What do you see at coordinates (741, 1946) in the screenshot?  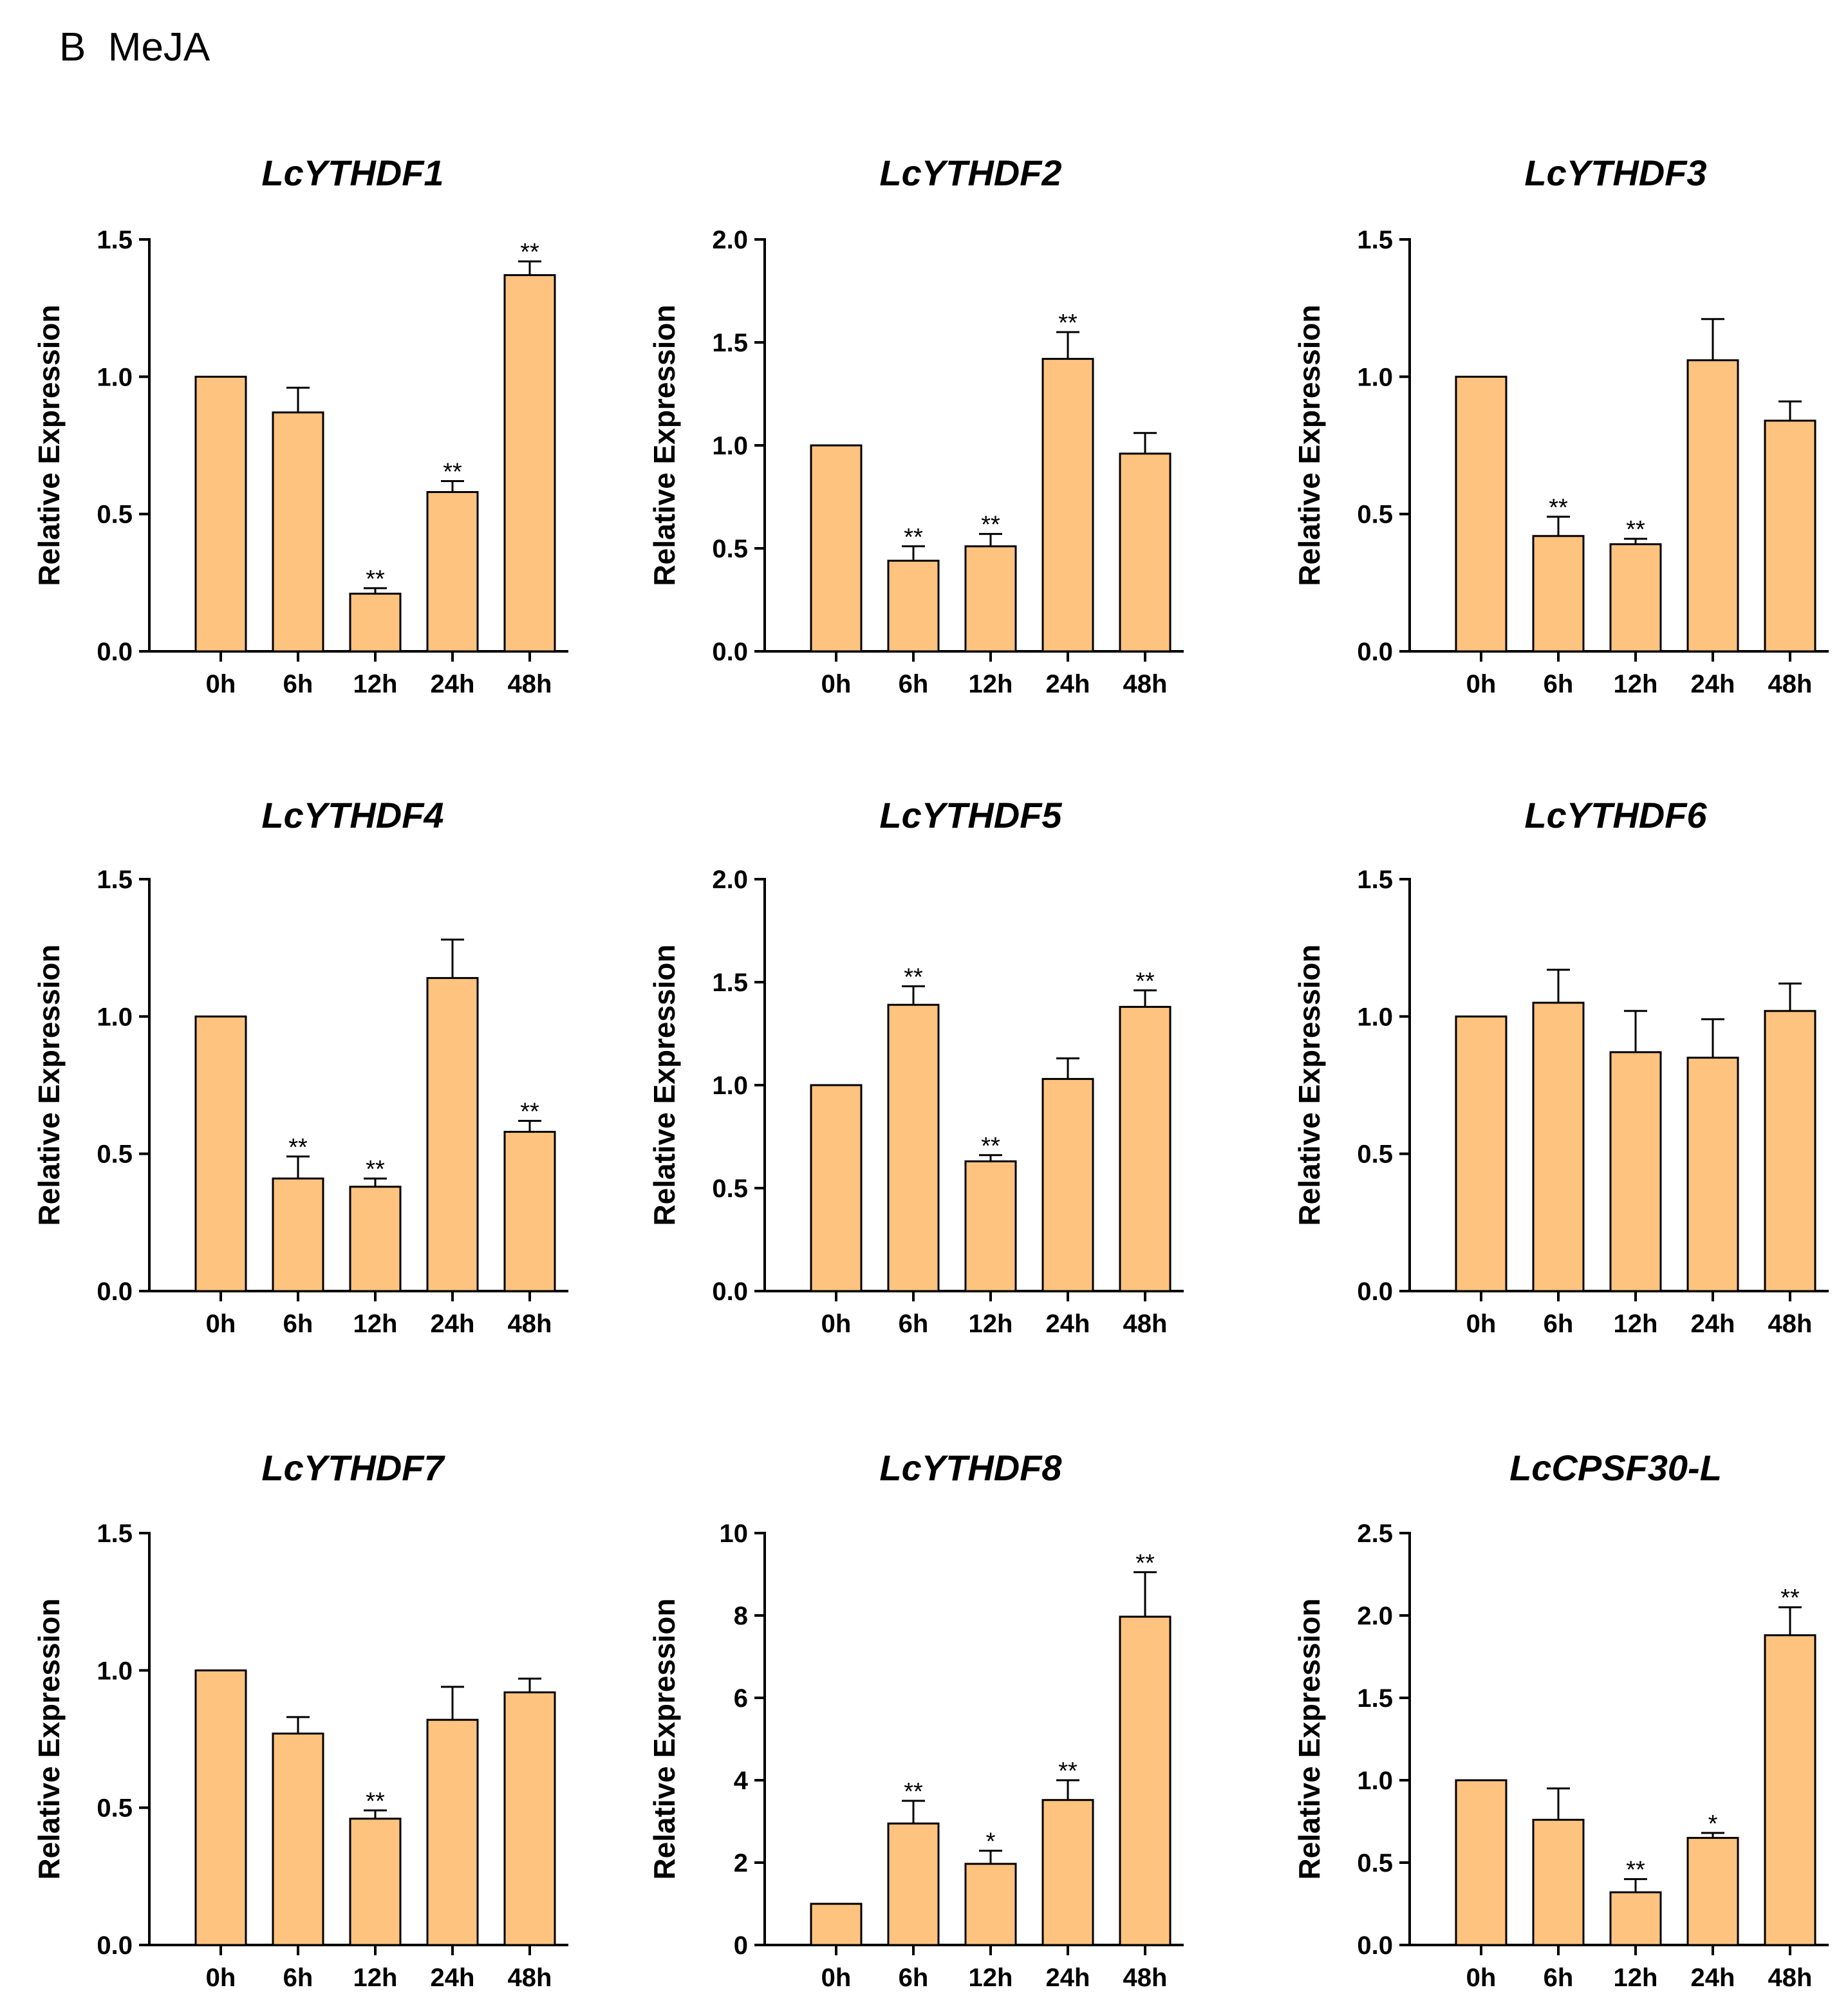 I see `y-tick-label: 0` at bounding box center [741, 1946].